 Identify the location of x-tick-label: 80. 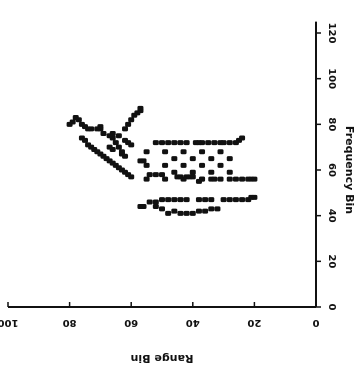
(70, 322).